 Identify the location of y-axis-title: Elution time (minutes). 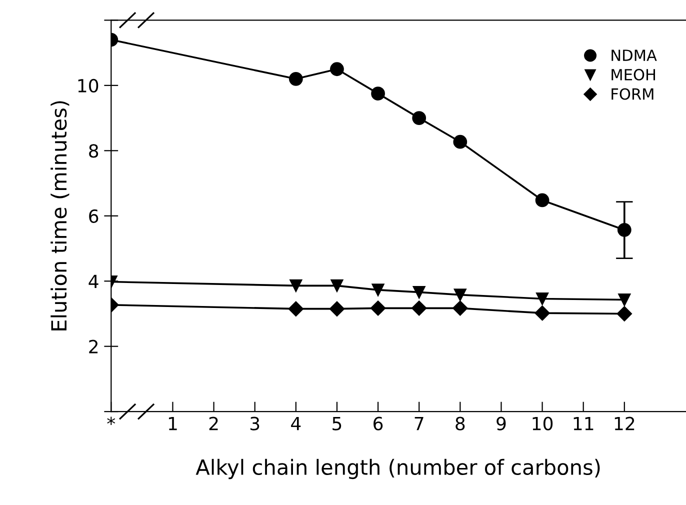
(60, 215).